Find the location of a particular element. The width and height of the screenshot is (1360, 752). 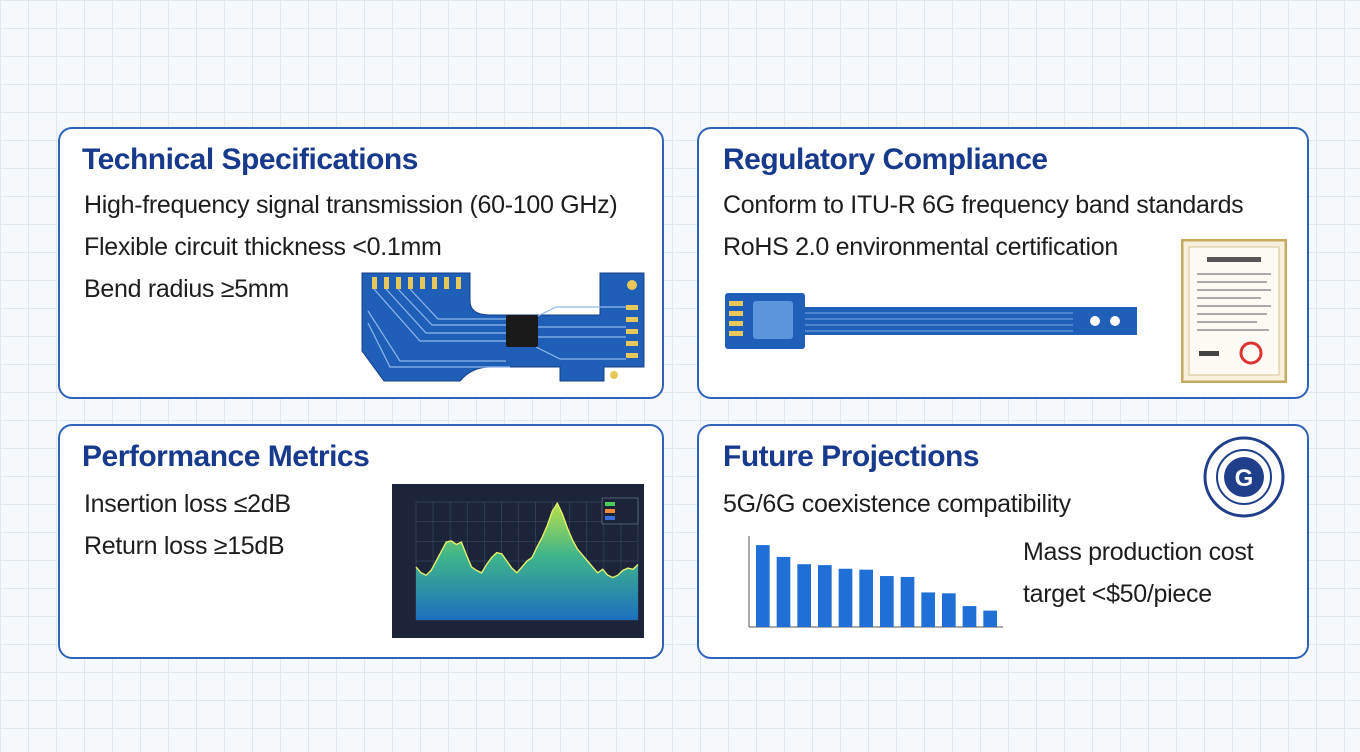

card-title: Technical Specifications is located at coordinates (250, 159).